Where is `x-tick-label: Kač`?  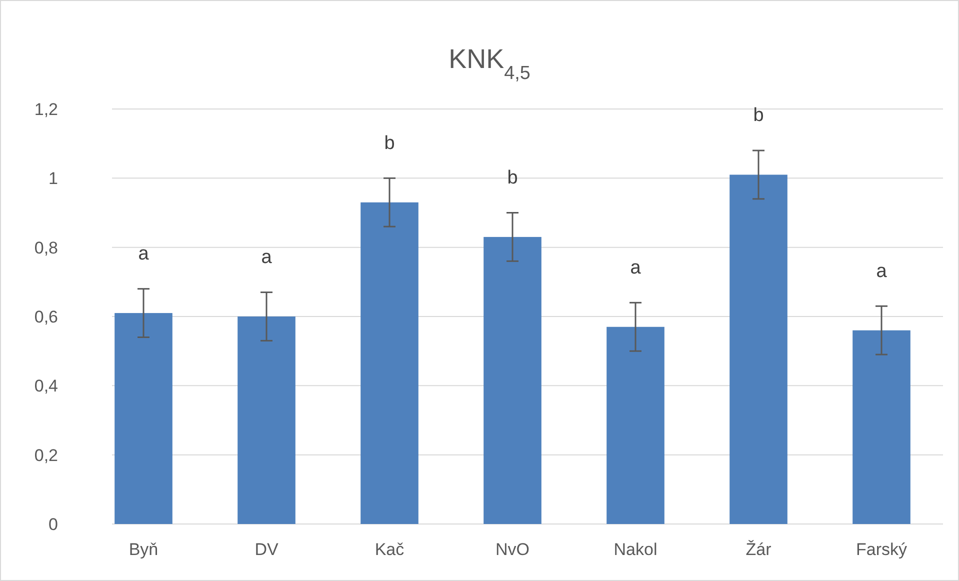
x-tick-label: Kač is located at coordinates (389, 549).